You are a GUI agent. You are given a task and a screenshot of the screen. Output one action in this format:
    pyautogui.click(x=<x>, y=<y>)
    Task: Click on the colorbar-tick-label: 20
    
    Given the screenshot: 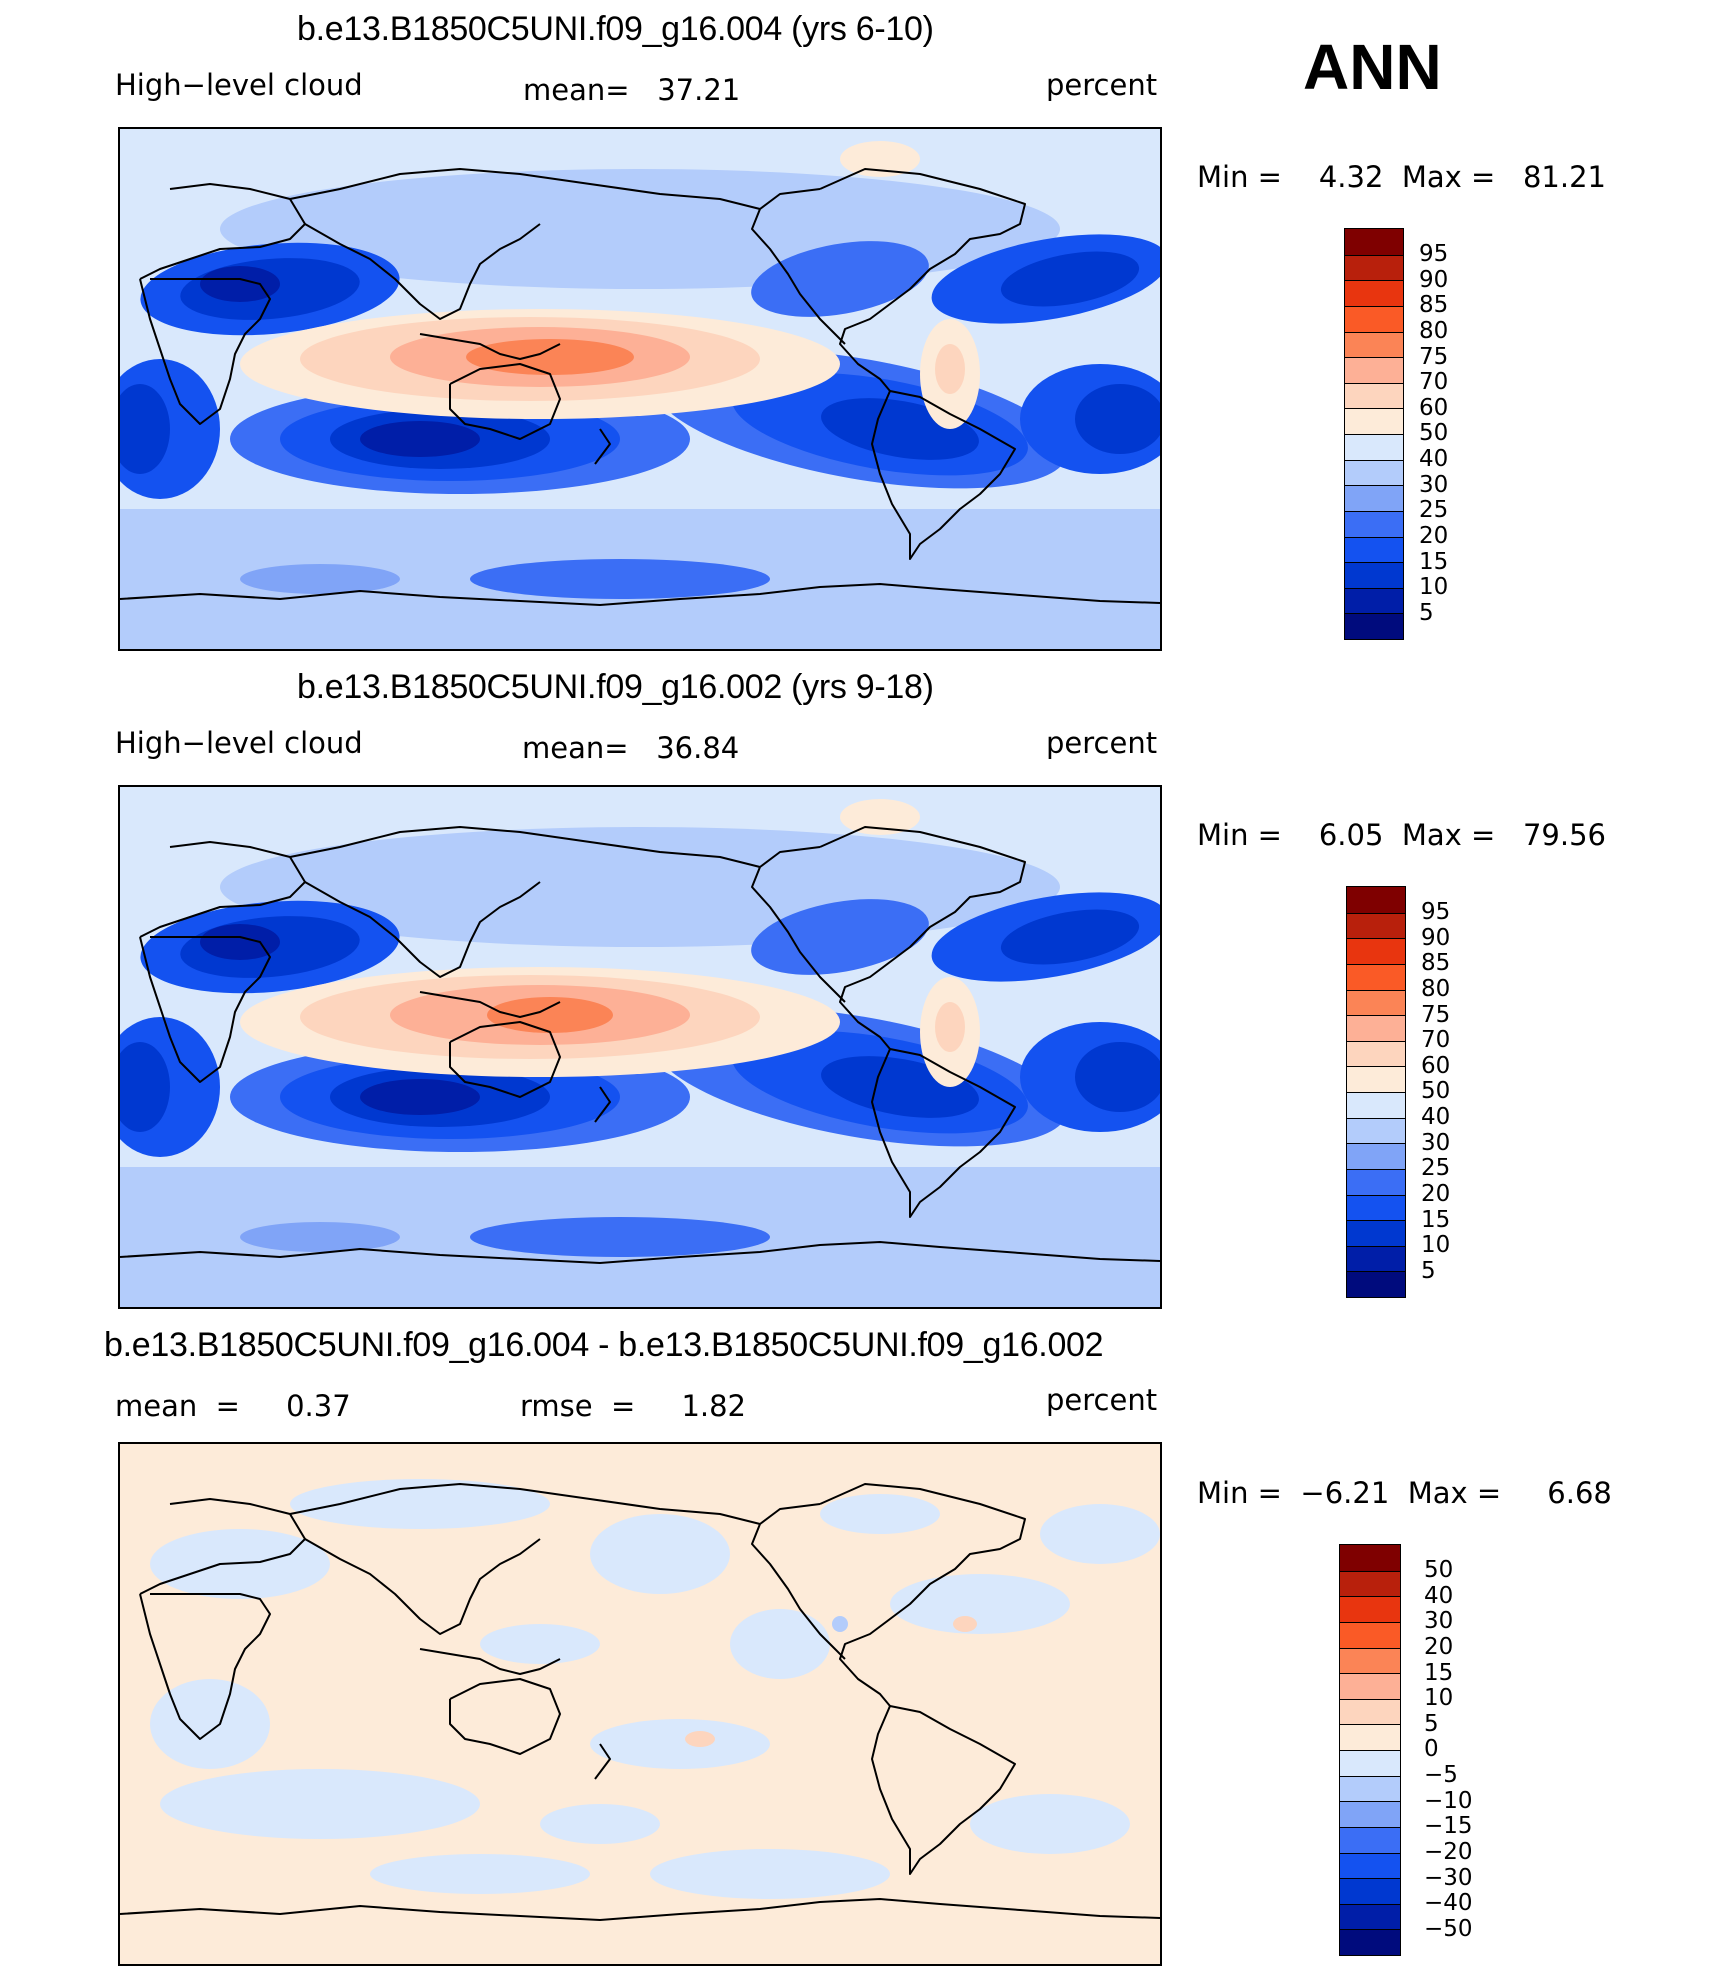 What is the action you would take?
    pyautogui.click(x=1439, y=1646)
    